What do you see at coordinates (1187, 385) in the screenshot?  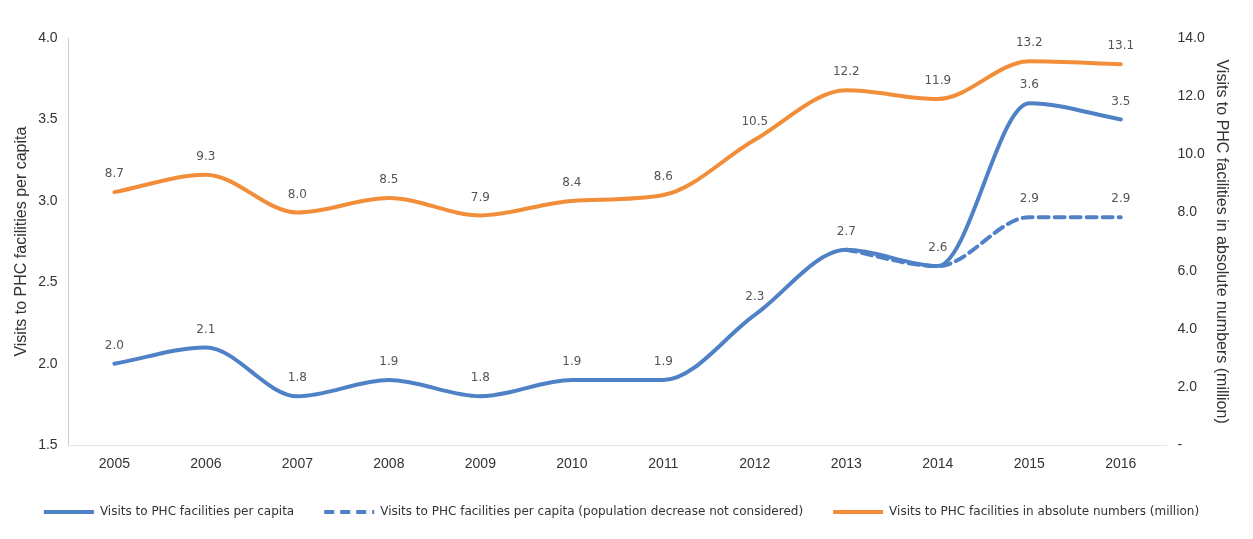 I see `y2-tick-label: 2.0` at bounding box center [1187, 385].